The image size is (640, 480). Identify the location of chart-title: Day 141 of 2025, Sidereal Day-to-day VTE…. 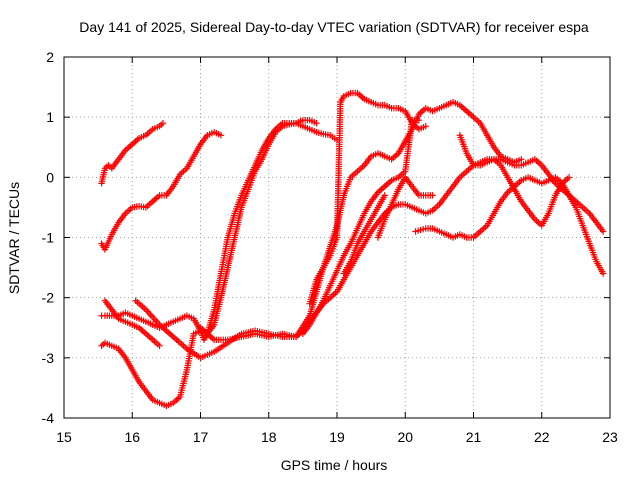
(334, 27).